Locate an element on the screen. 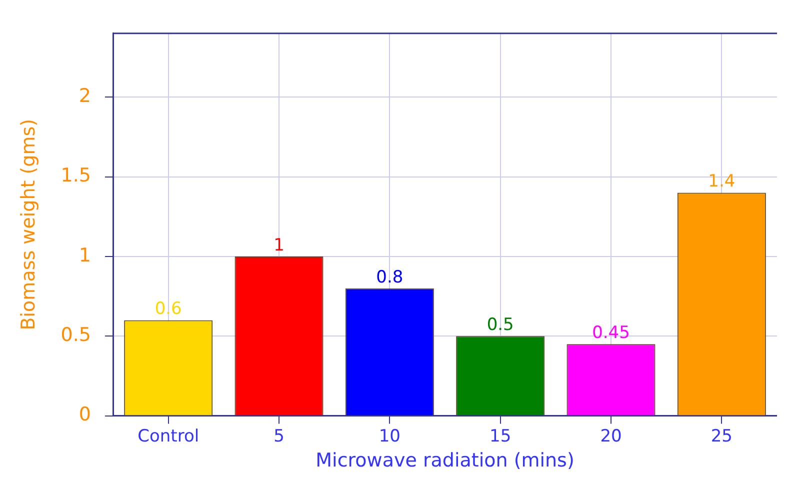 Image resolution: width=785 pixels, height=481 pixels. data-label: 1.4 is located at coordinates (722, 182).